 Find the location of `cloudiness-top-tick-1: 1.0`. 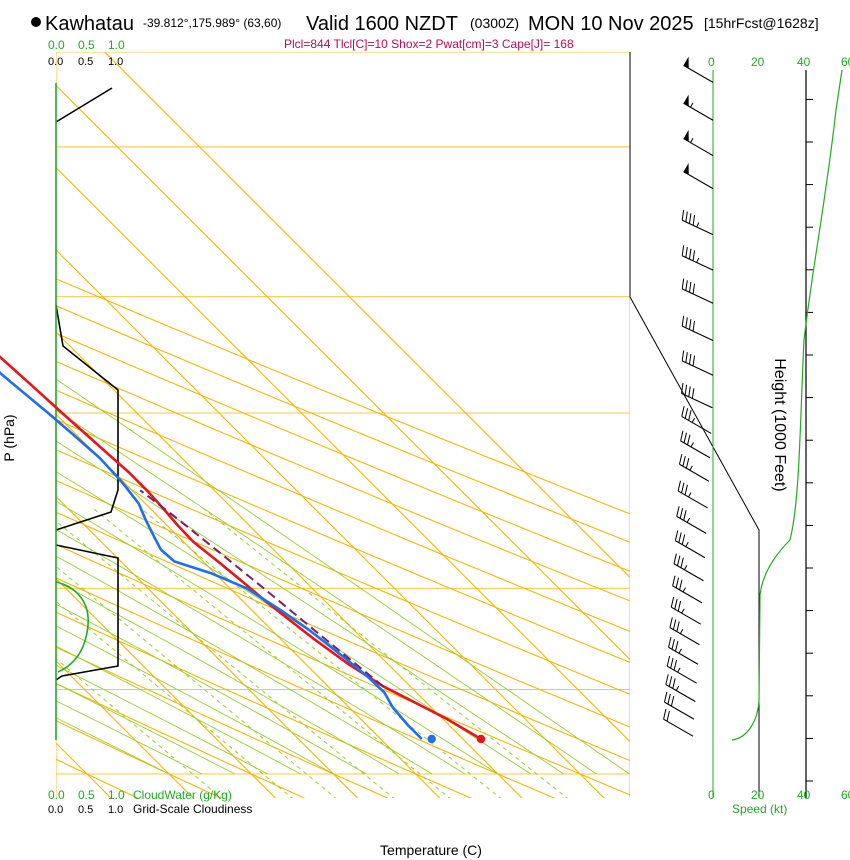

cloudiness-top-tick-1: 1.0 is located at coordinates (115, 62).